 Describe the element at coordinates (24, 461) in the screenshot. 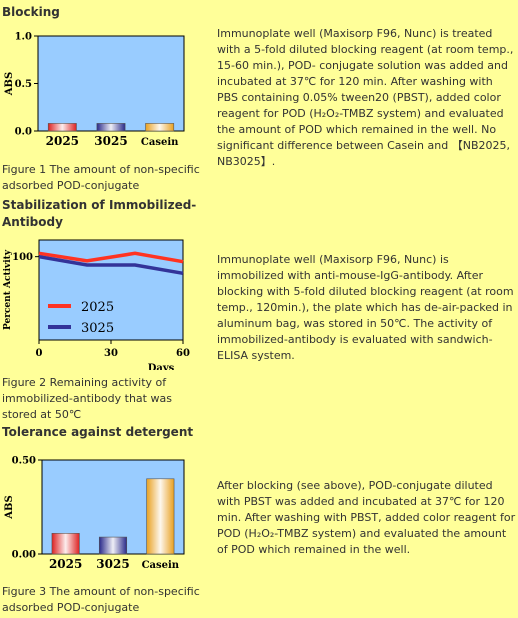

I see `y-tick-label: 0.50` at that location.